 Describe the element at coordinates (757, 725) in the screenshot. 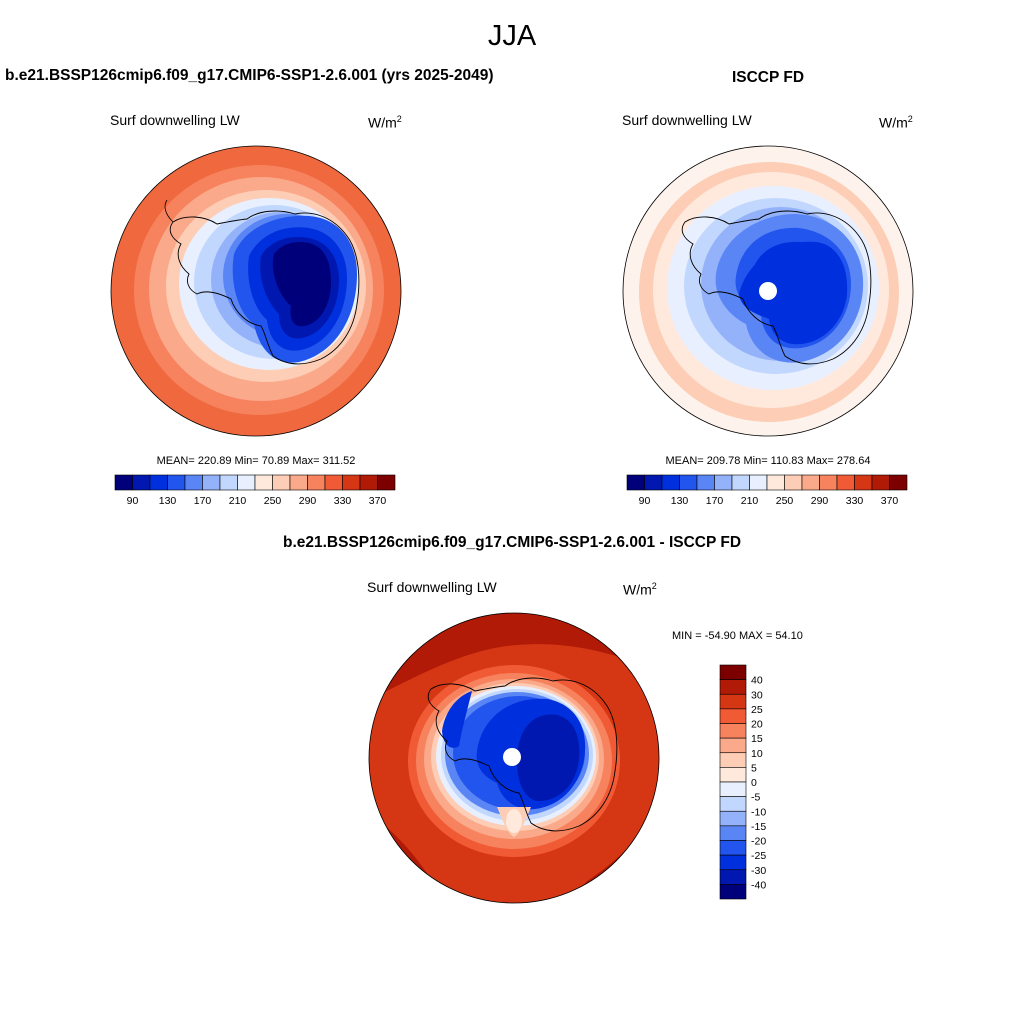

I see `colorbar-tick-label: 20` at that location.